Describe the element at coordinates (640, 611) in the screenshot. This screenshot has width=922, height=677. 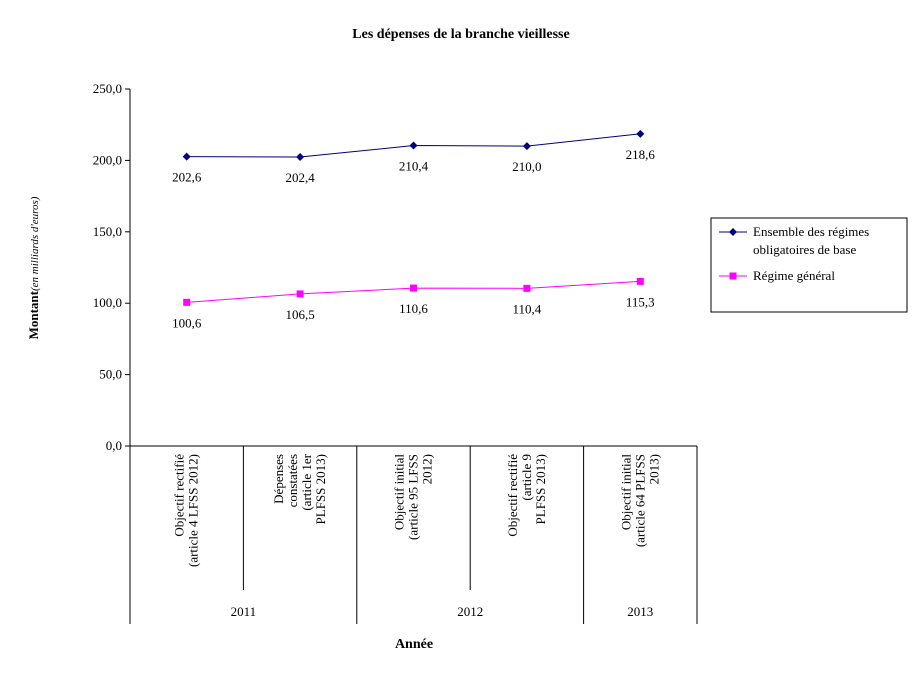
I see `year-label: 2013` at that location.